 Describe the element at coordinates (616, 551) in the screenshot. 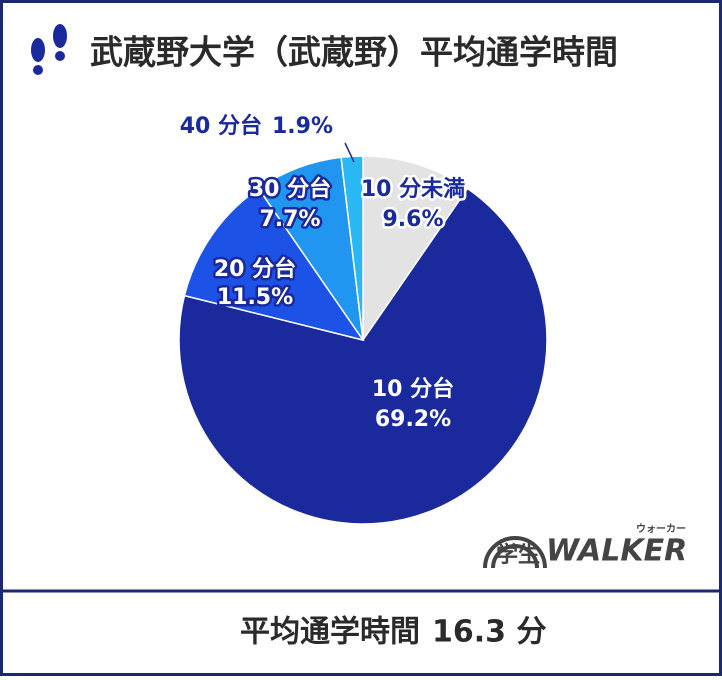

I see `logo-brand: WALKER` at that location.